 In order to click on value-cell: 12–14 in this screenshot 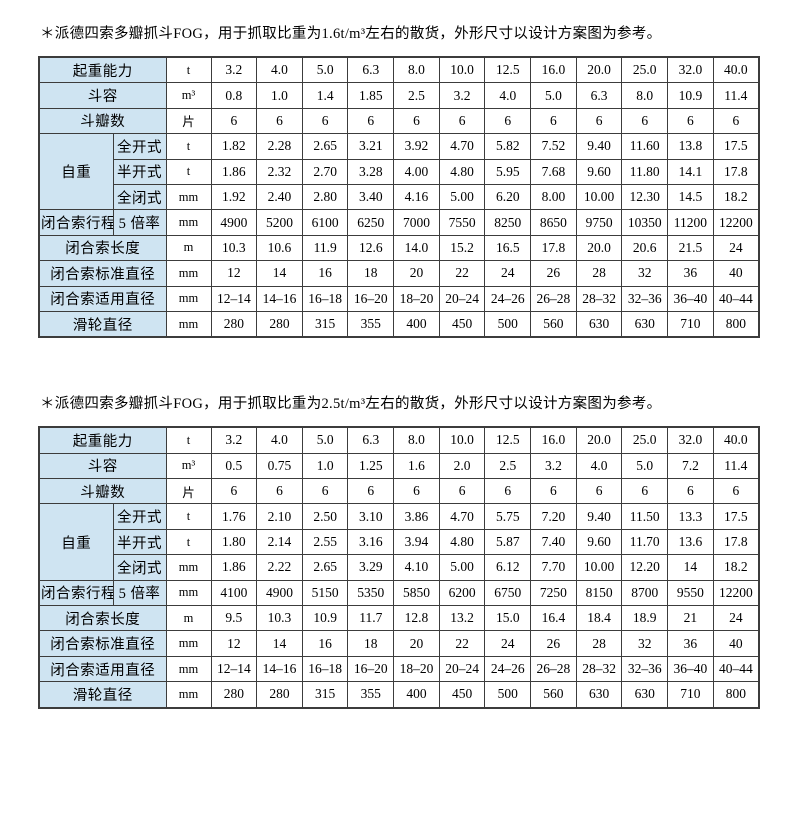, I will do `click(234, 669)`.